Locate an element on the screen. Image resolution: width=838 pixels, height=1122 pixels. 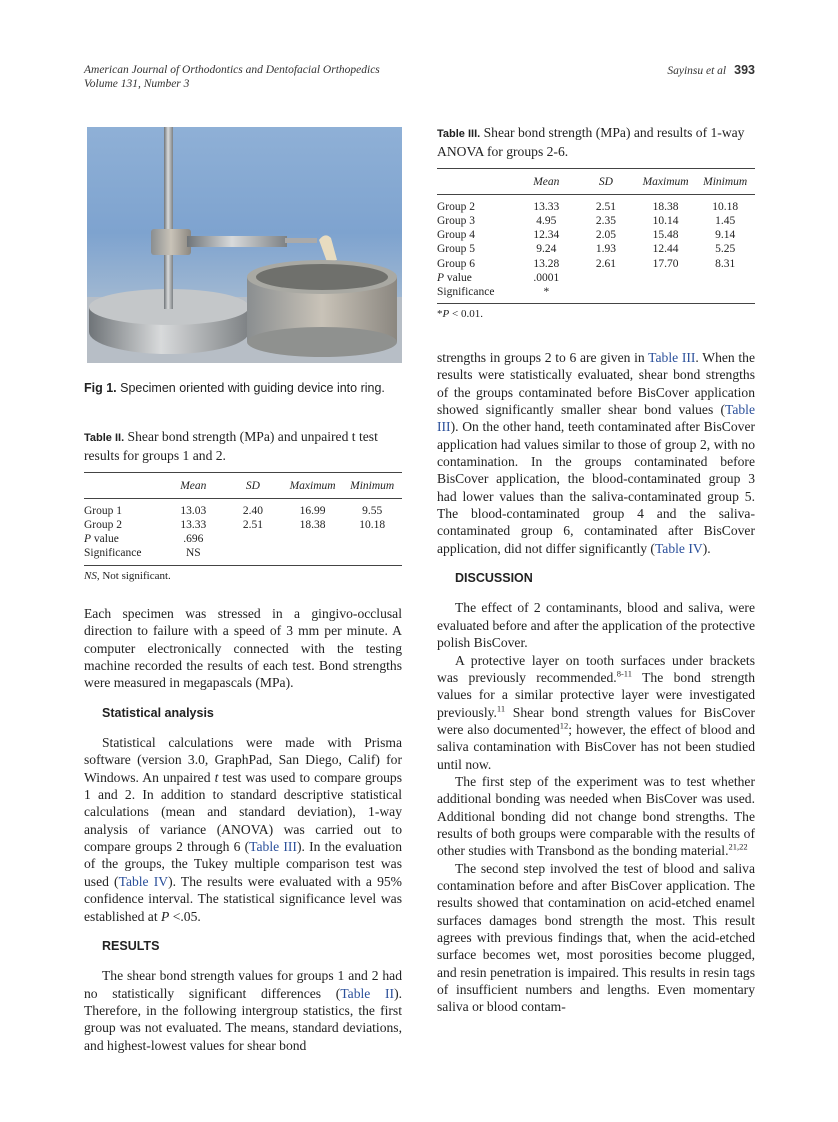
table-cell: 2.05 is located at coordinates (605, 235).